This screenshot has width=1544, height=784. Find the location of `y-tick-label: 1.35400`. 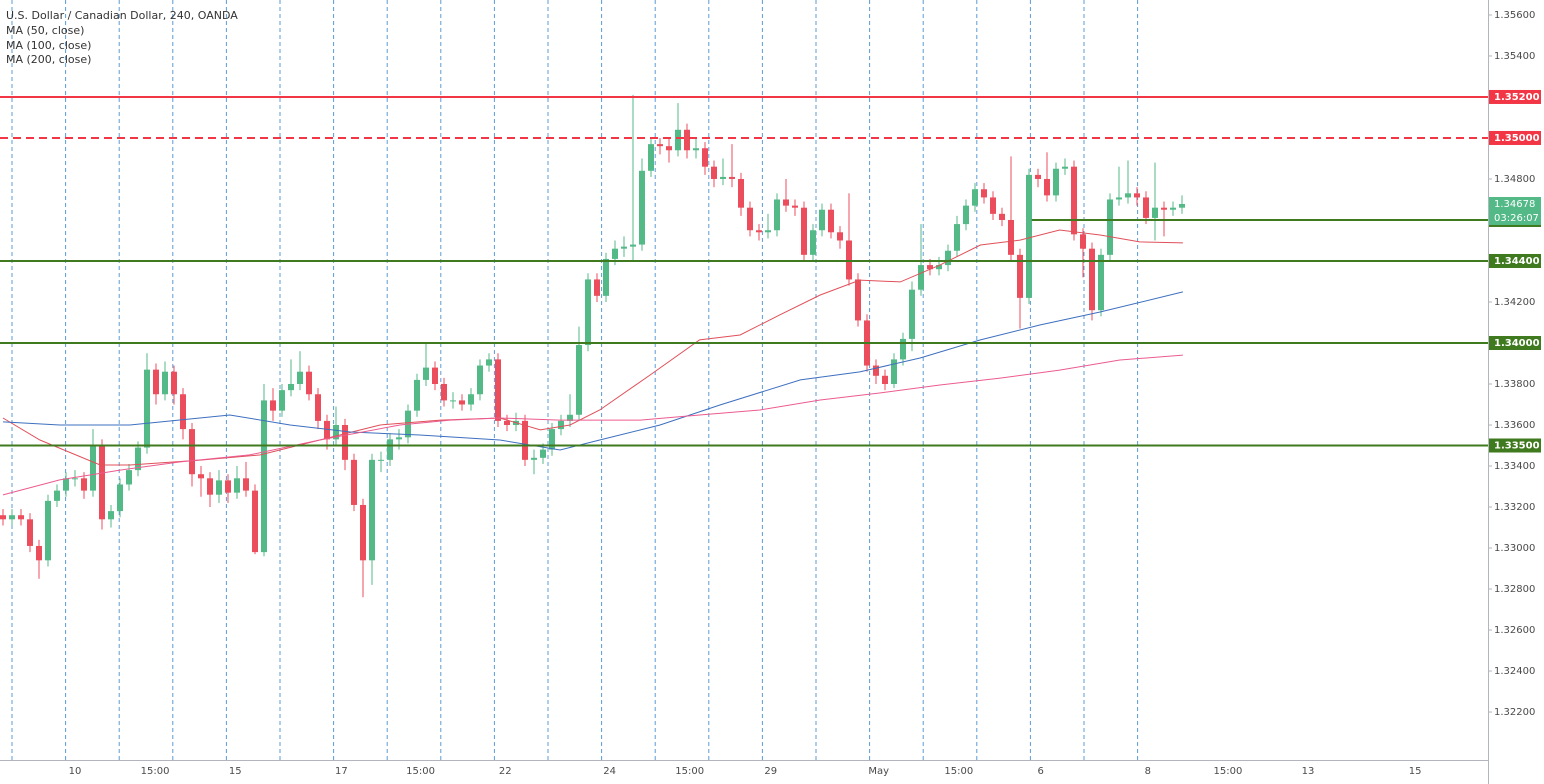

y-tick-label: 1.35400 is located at coordinates (1514, 56).